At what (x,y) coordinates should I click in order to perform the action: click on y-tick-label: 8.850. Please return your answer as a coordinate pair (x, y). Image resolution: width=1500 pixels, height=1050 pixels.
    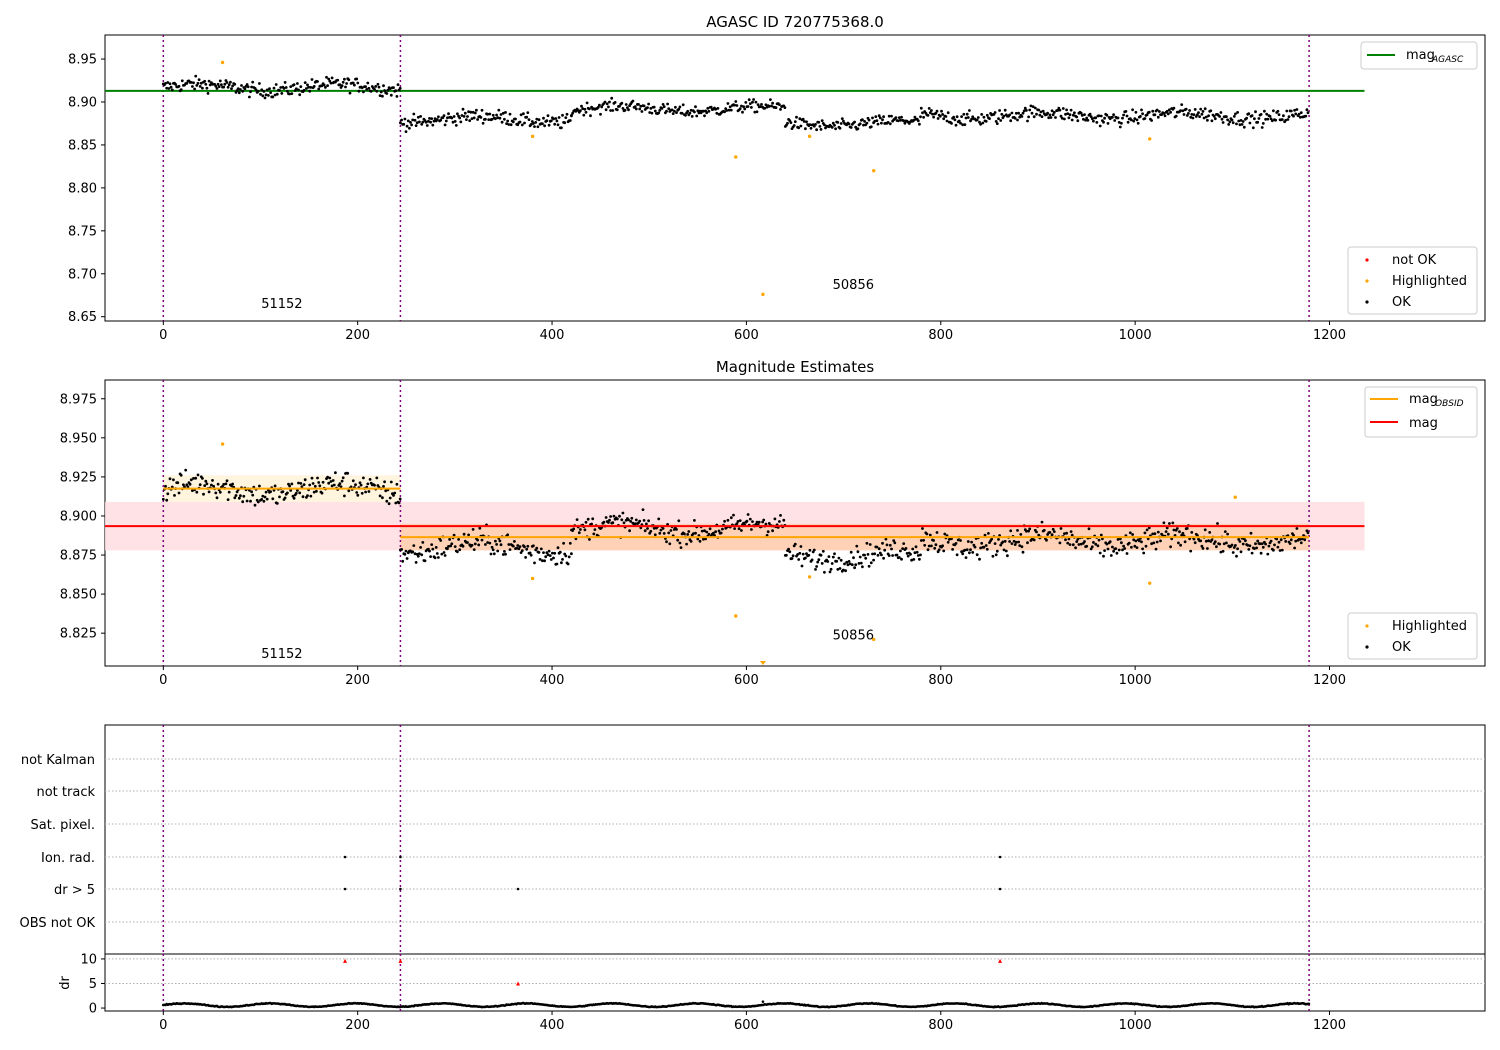
    Looking at the image, I should click on (78, 595).